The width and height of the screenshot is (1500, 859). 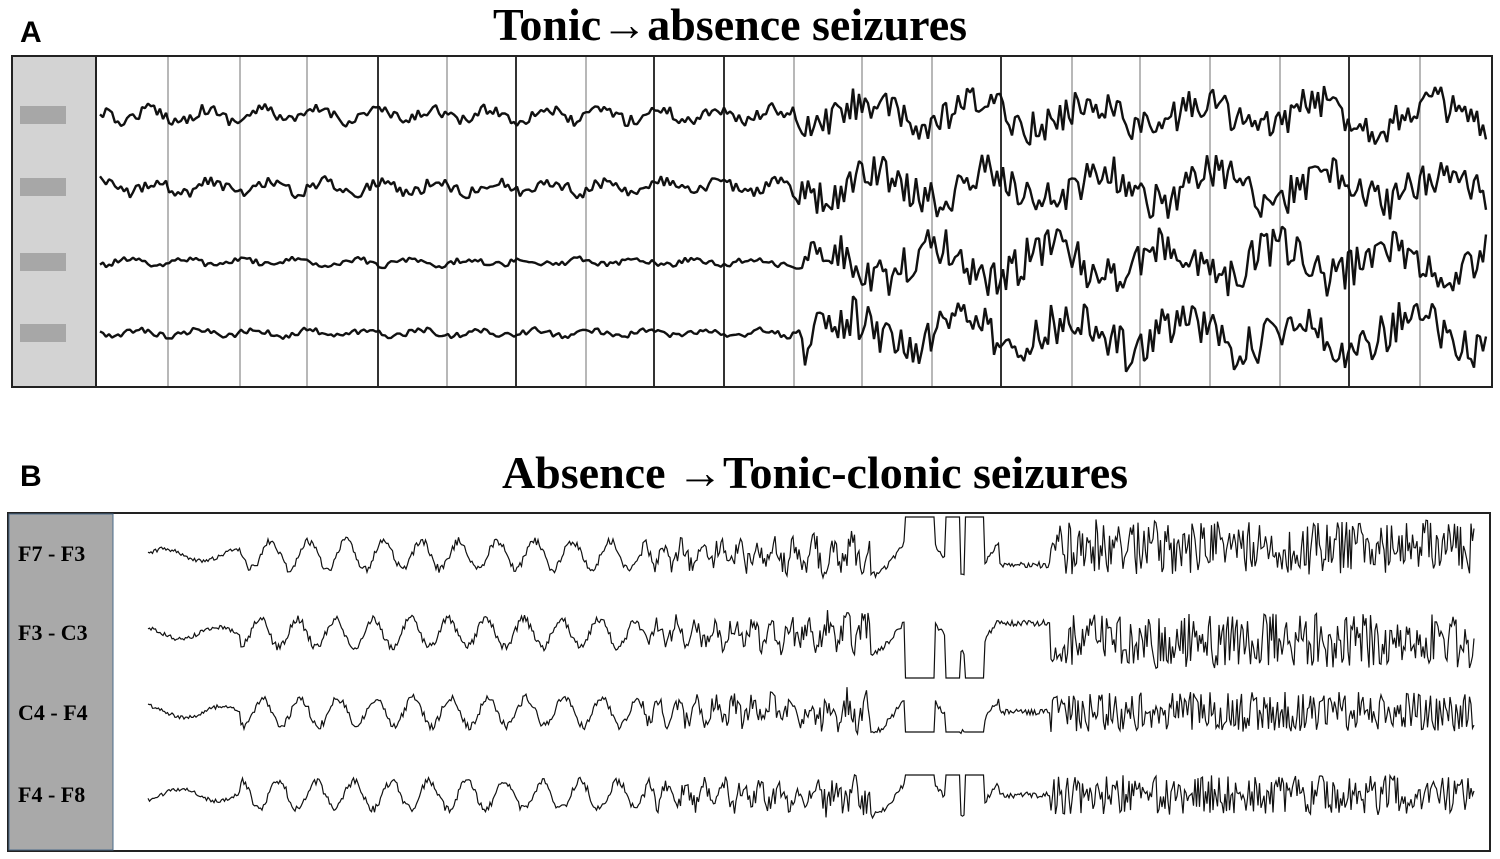 What do you see at coordinates (53, 632) in the screenshot?
I see `channel-label: F3 - C3` at bounding box center [53, 632].